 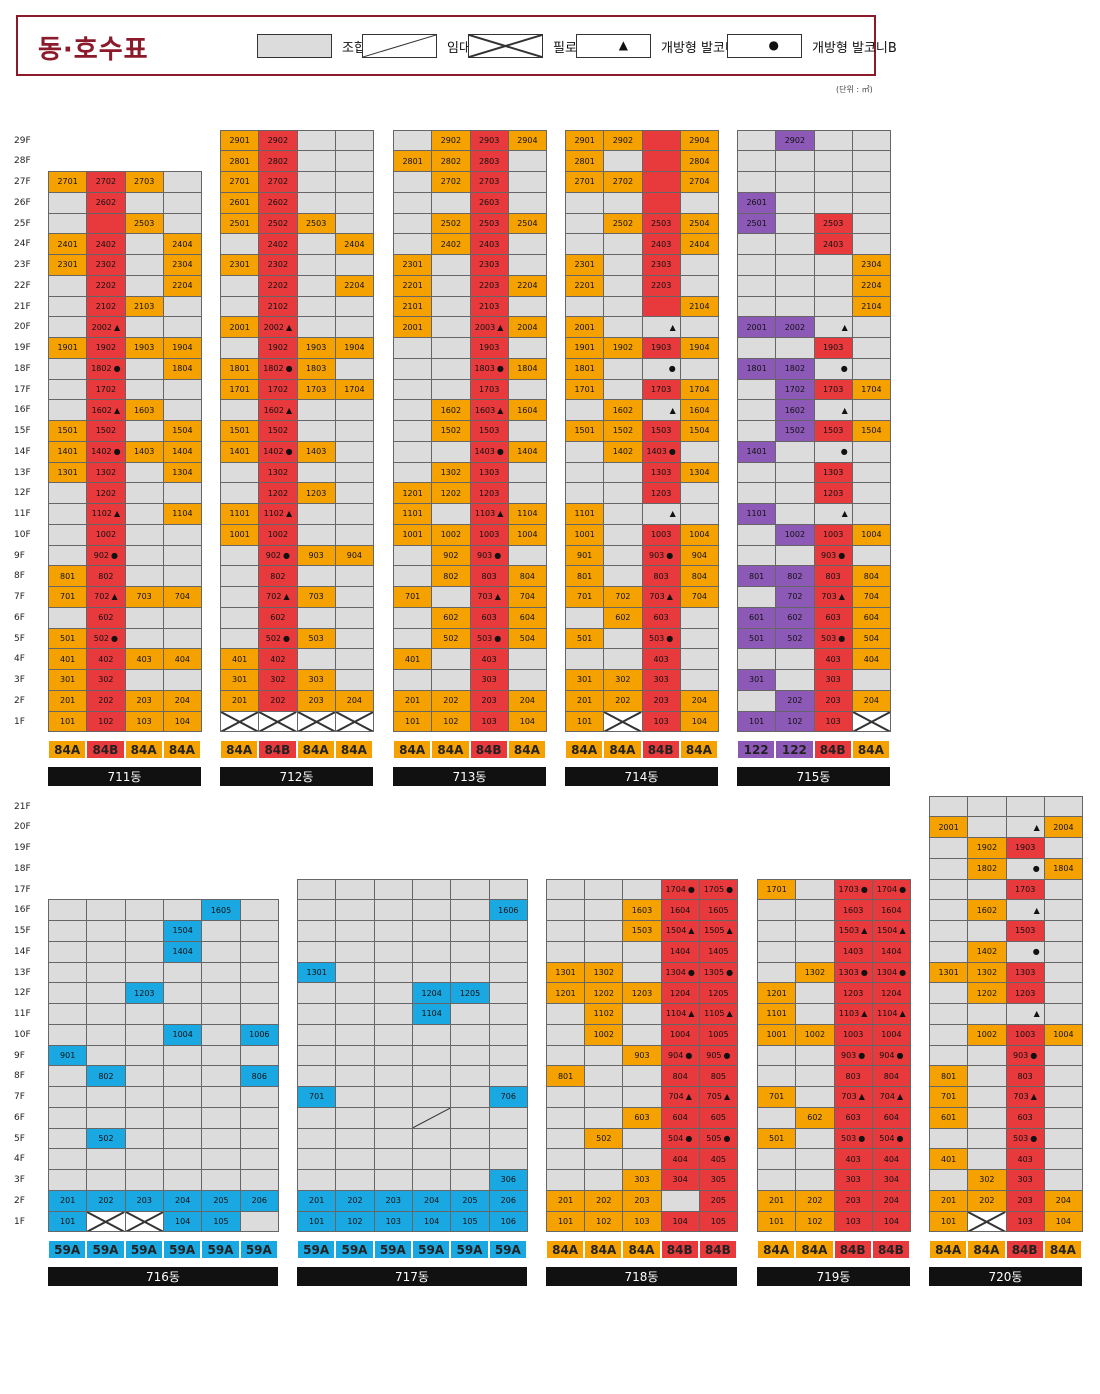 What do you see at coordinates (795, 410) in the screenshot?
I see `unit-cell: 1602` at bounding box center [795, 410].